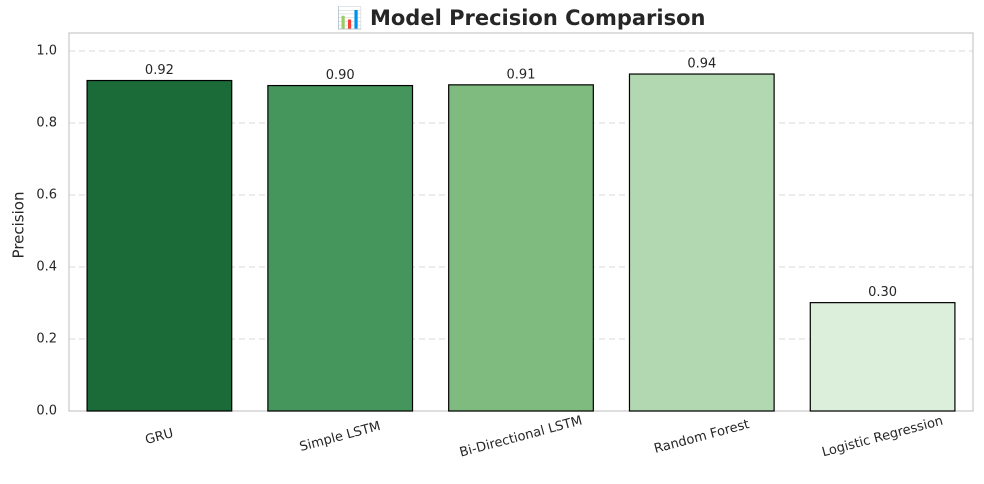 The image size is (984, 484). I want to click on x-tick-label: Simple LSTM, so click(340, 437).